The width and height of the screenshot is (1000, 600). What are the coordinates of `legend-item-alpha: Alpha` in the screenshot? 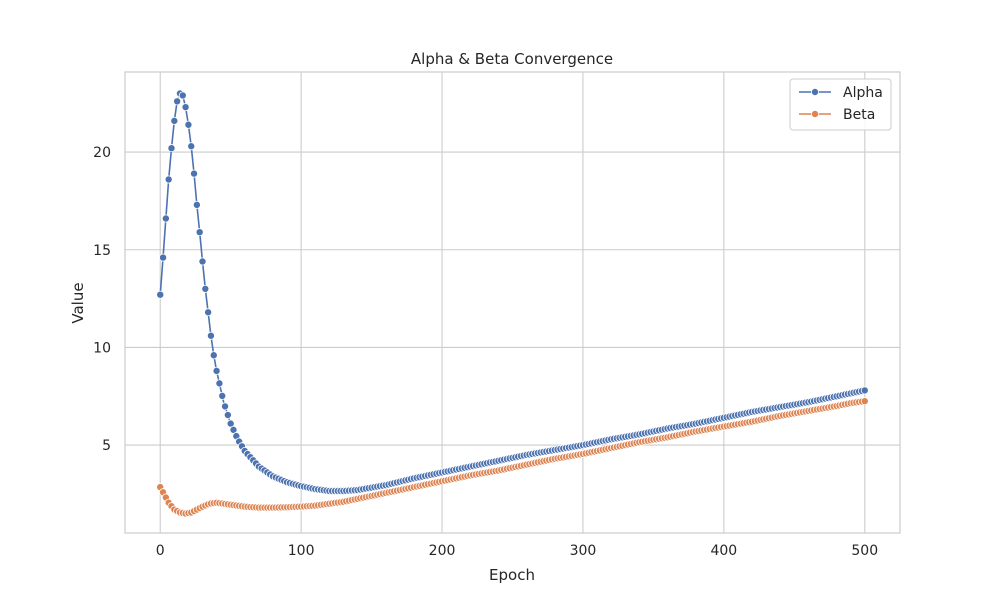 It's located at (841, 93).